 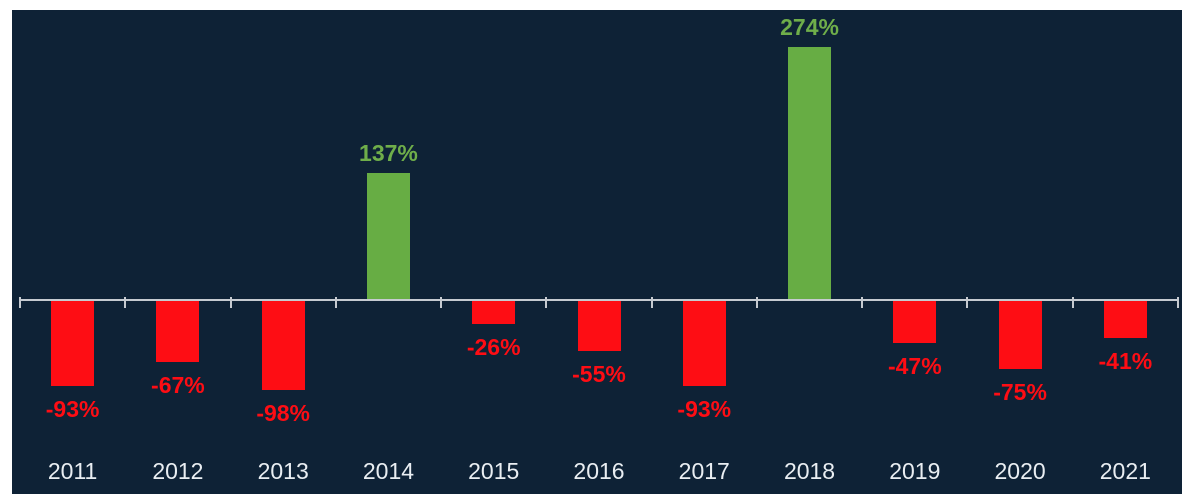 What do you see at coordinates (283, 471) in the screenshot?
I see `x-axis-tick-label-2013: 2013` at bounding box center [283, 471].